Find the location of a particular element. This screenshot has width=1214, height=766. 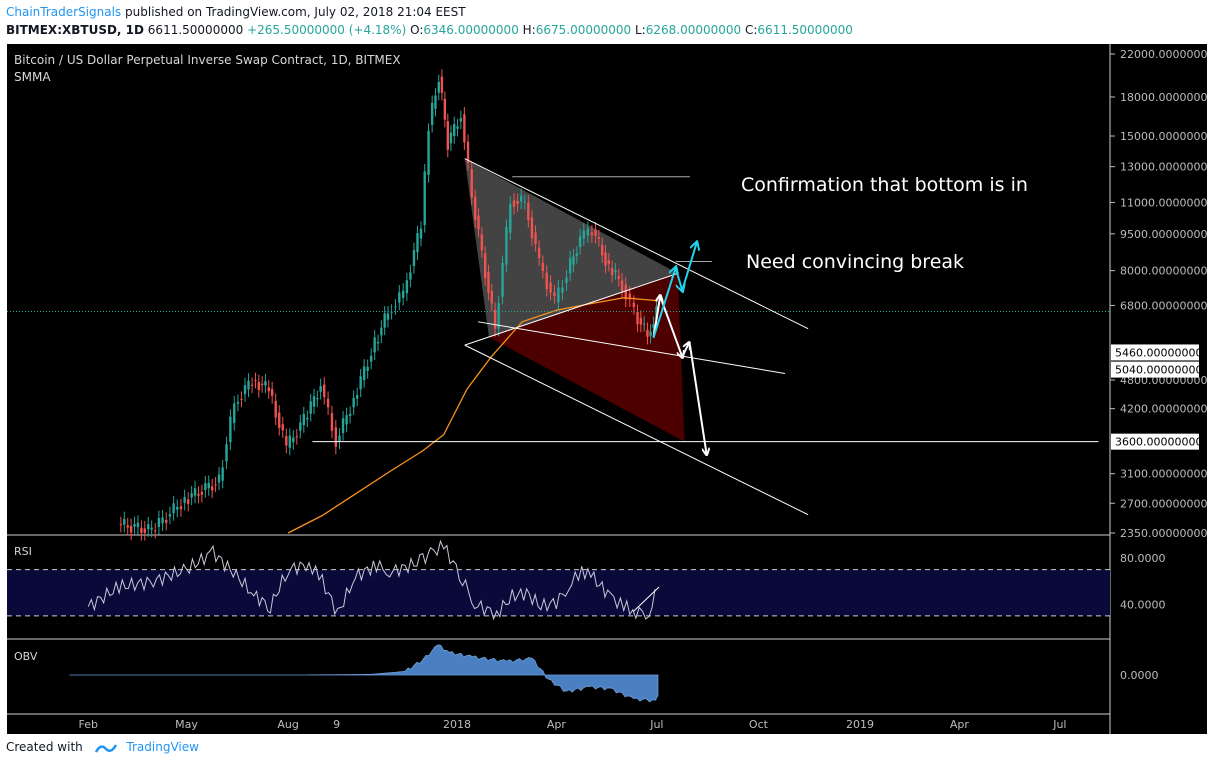

annotation-break: Need convincing break is located at coordinates (855, 262).